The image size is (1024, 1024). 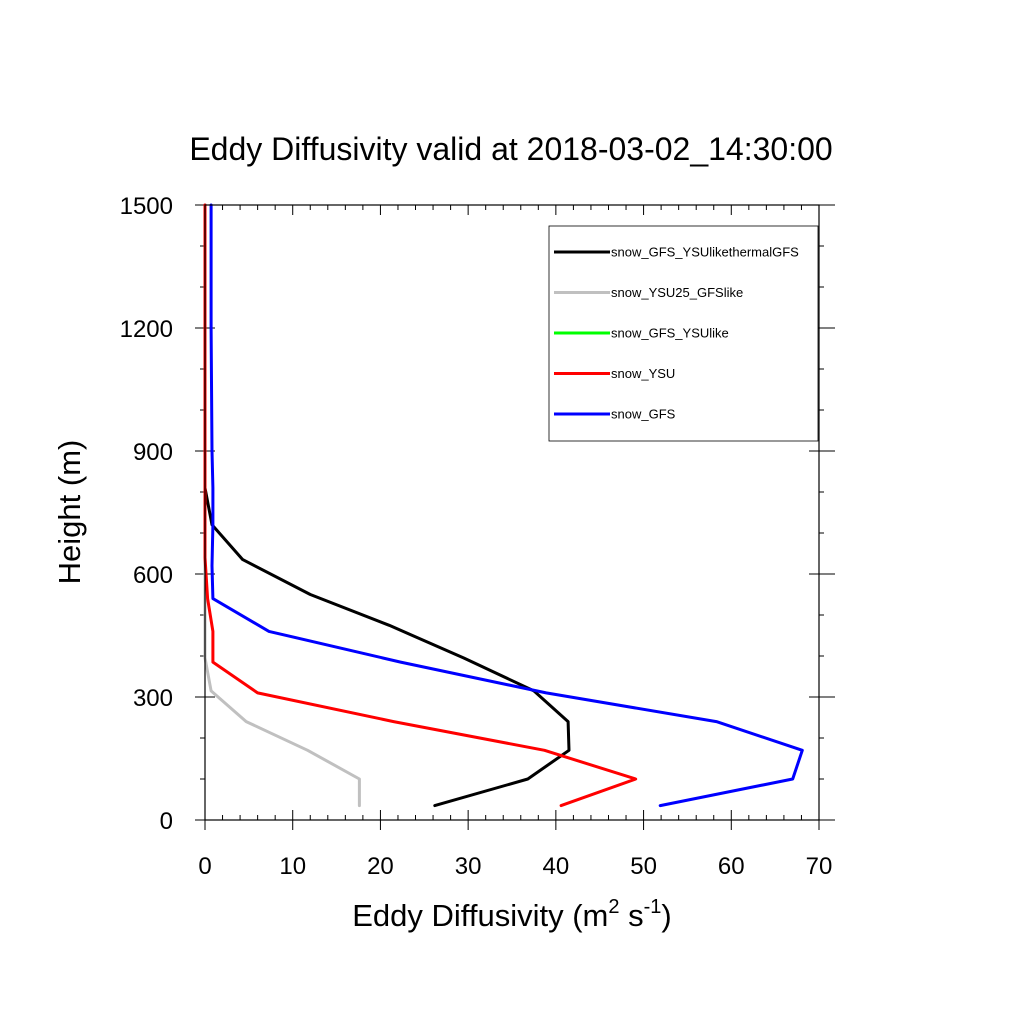 What do you see at coordinates (705, 252) in the screenshot?
I see `legend-label: snow_GFS_YSUlikethermalGFS` at bounding box center [705, 252].